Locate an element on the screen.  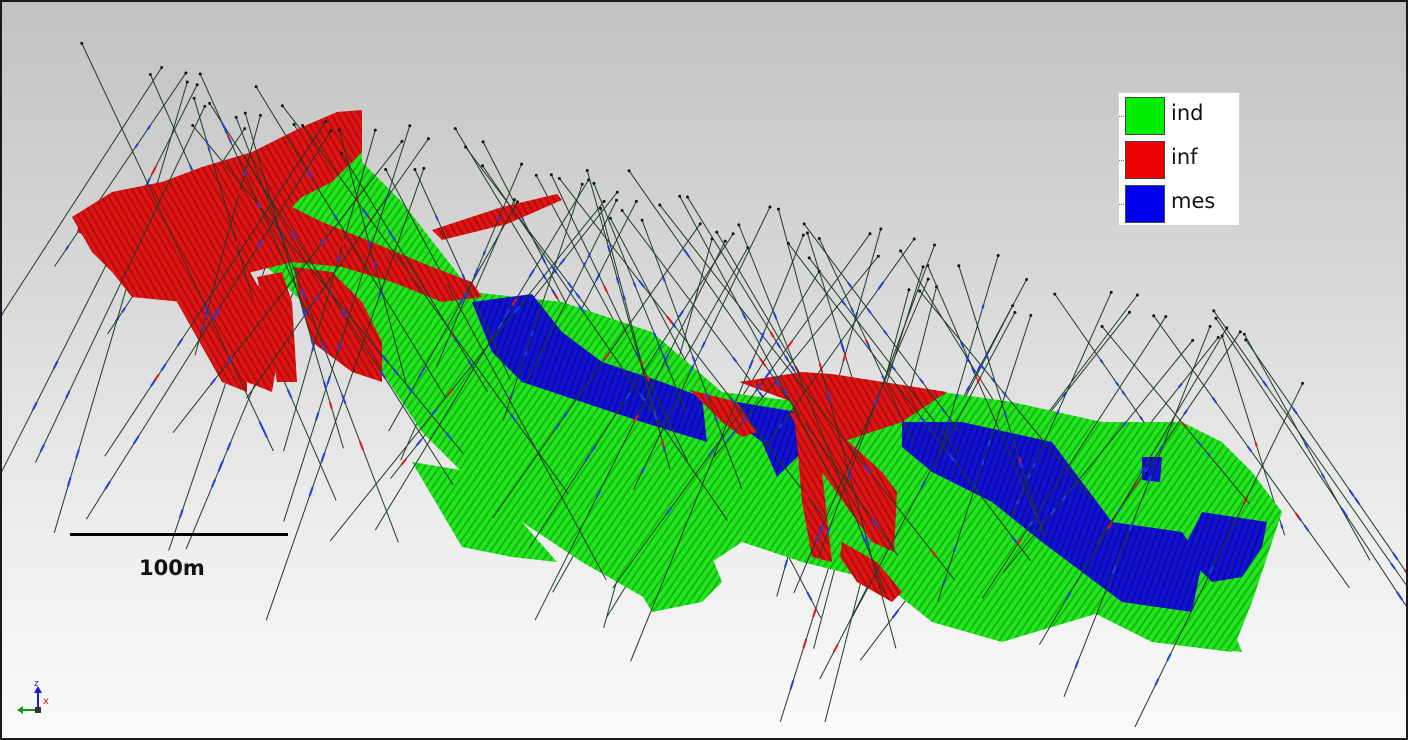
axis-x-label: x is located at coordinates (46, 701).